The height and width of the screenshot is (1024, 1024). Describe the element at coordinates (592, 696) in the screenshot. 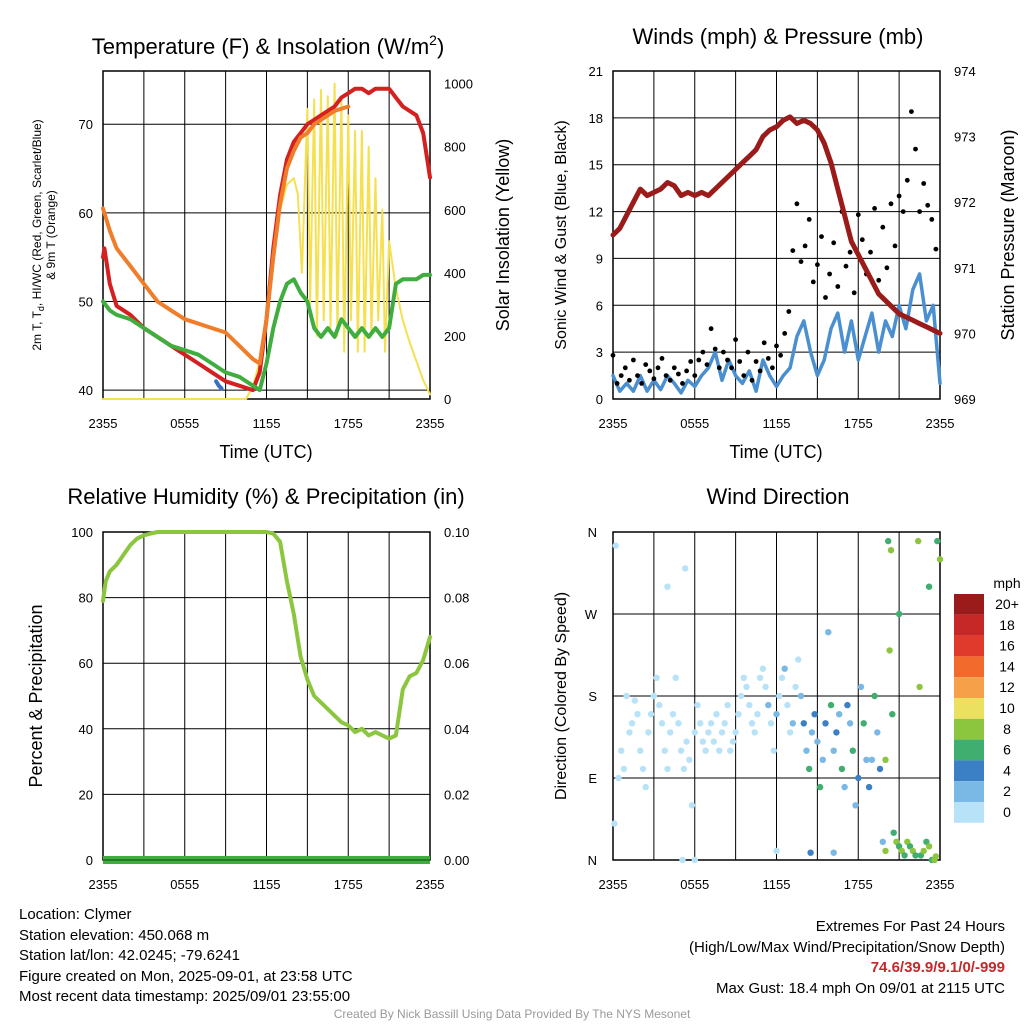

I see `direction-tick-label: S` at that location.